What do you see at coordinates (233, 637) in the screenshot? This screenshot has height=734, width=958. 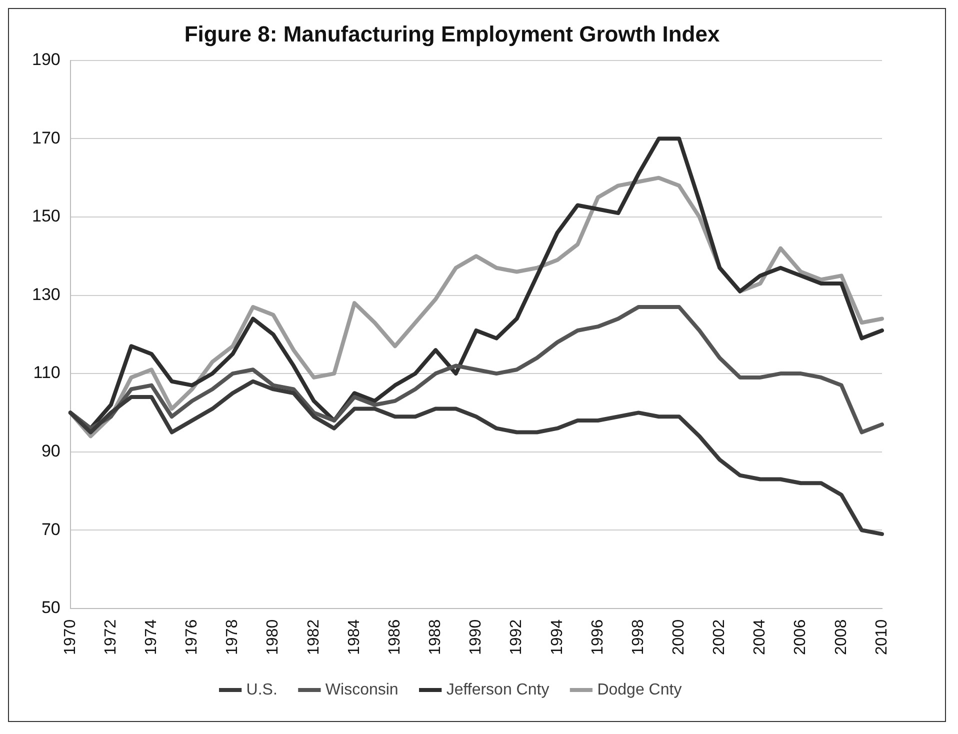 I see `x-tick-label: 1978` at bounding box center [233, 637].